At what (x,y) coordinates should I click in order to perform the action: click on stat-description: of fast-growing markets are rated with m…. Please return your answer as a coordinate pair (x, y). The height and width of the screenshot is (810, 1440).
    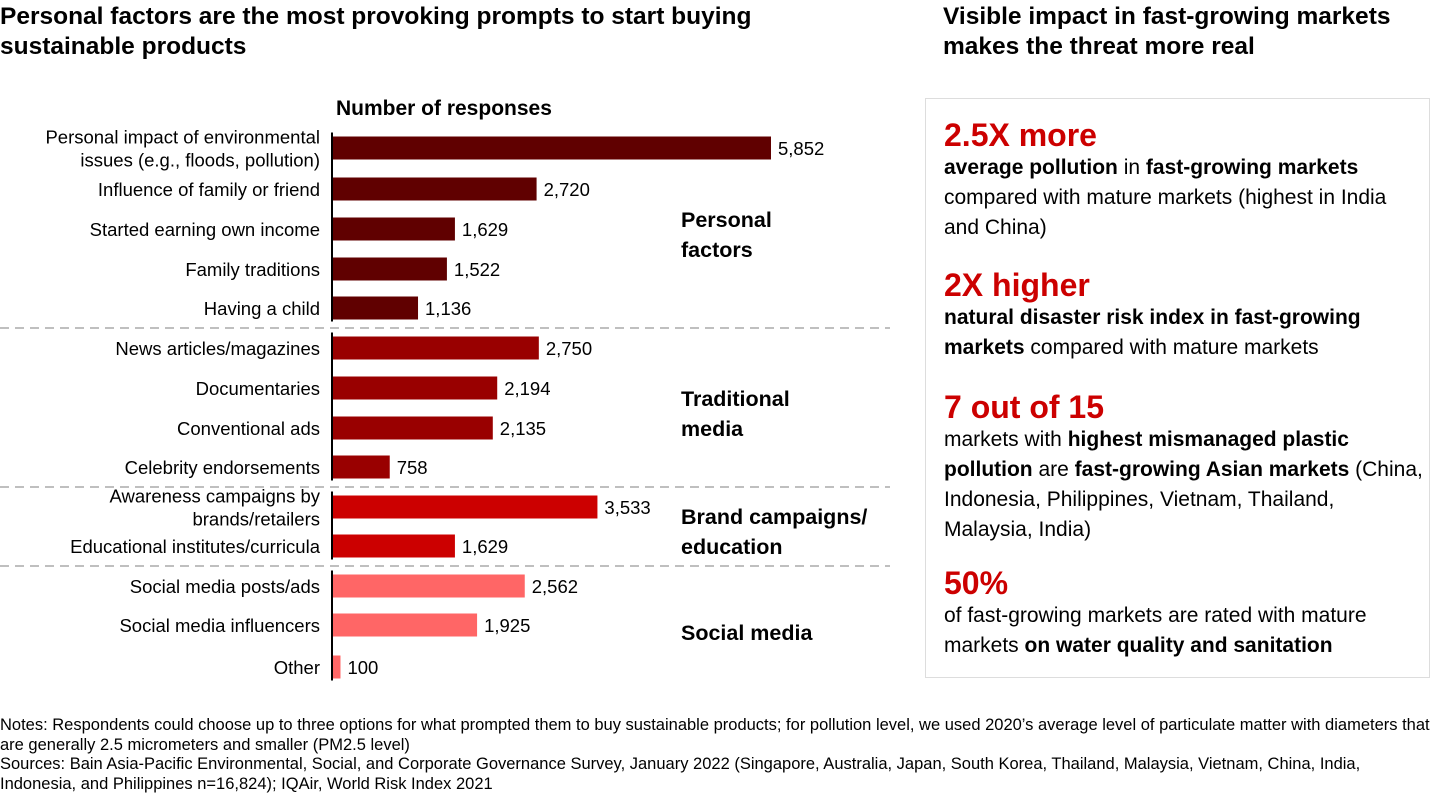
    Looking at the image, I should click on (1184, 631).